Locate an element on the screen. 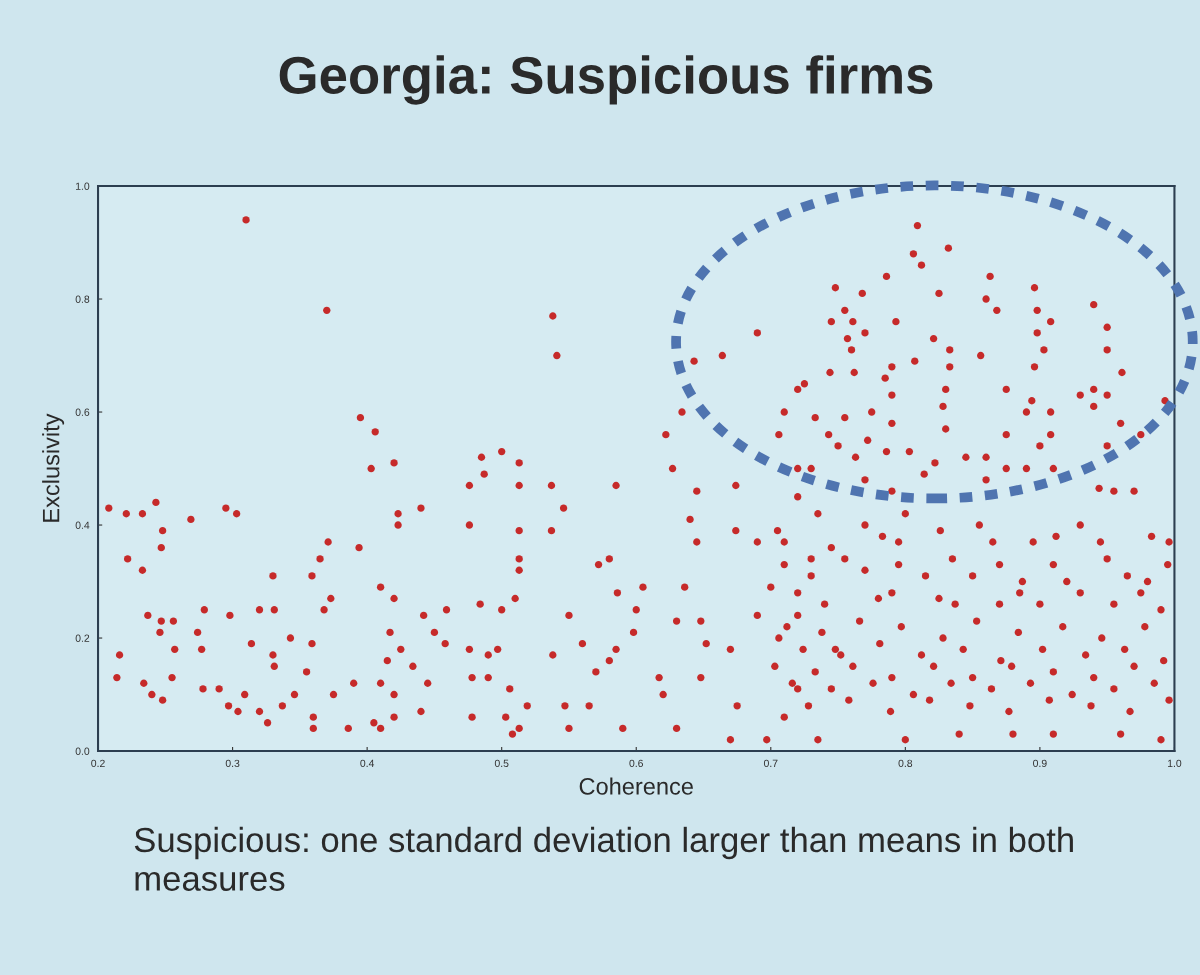 This screenshot has height=975, width=1200. x-tick-label: 0.4 is located at coordinates (367, 763).